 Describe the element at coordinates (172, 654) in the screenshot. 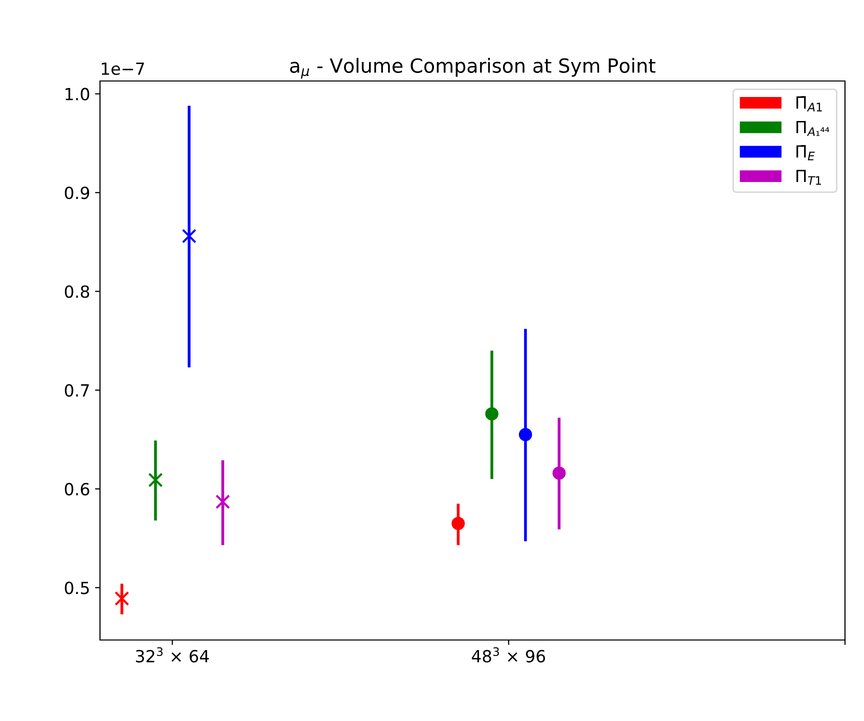

I see `x-tick-label: 32$^{3}$ × 64` at that location.